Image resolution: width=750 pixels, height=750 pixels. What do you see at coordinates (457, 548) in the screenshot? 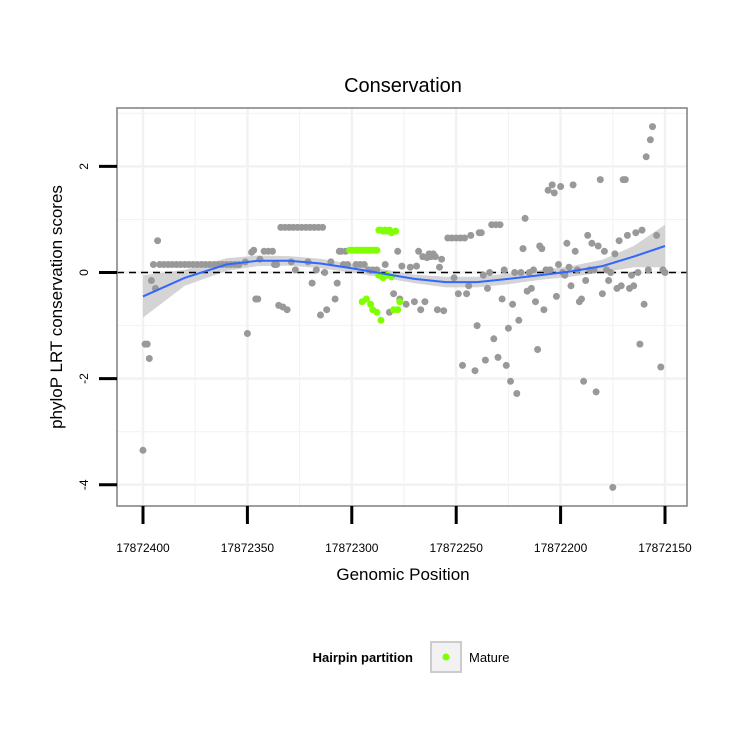
I see `x-tick-label: 17872250` at bounding box center [457, 548].